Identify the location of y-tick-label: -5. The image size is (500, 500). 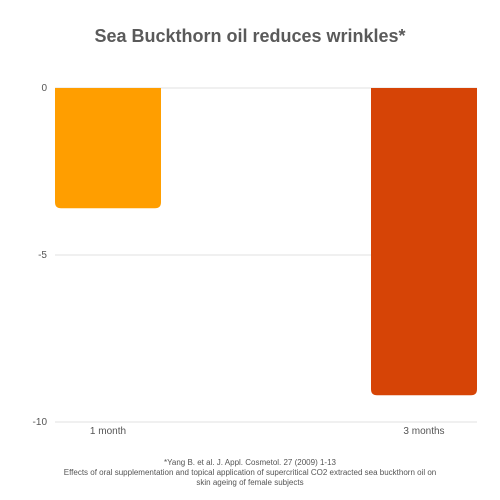
(42, 255).